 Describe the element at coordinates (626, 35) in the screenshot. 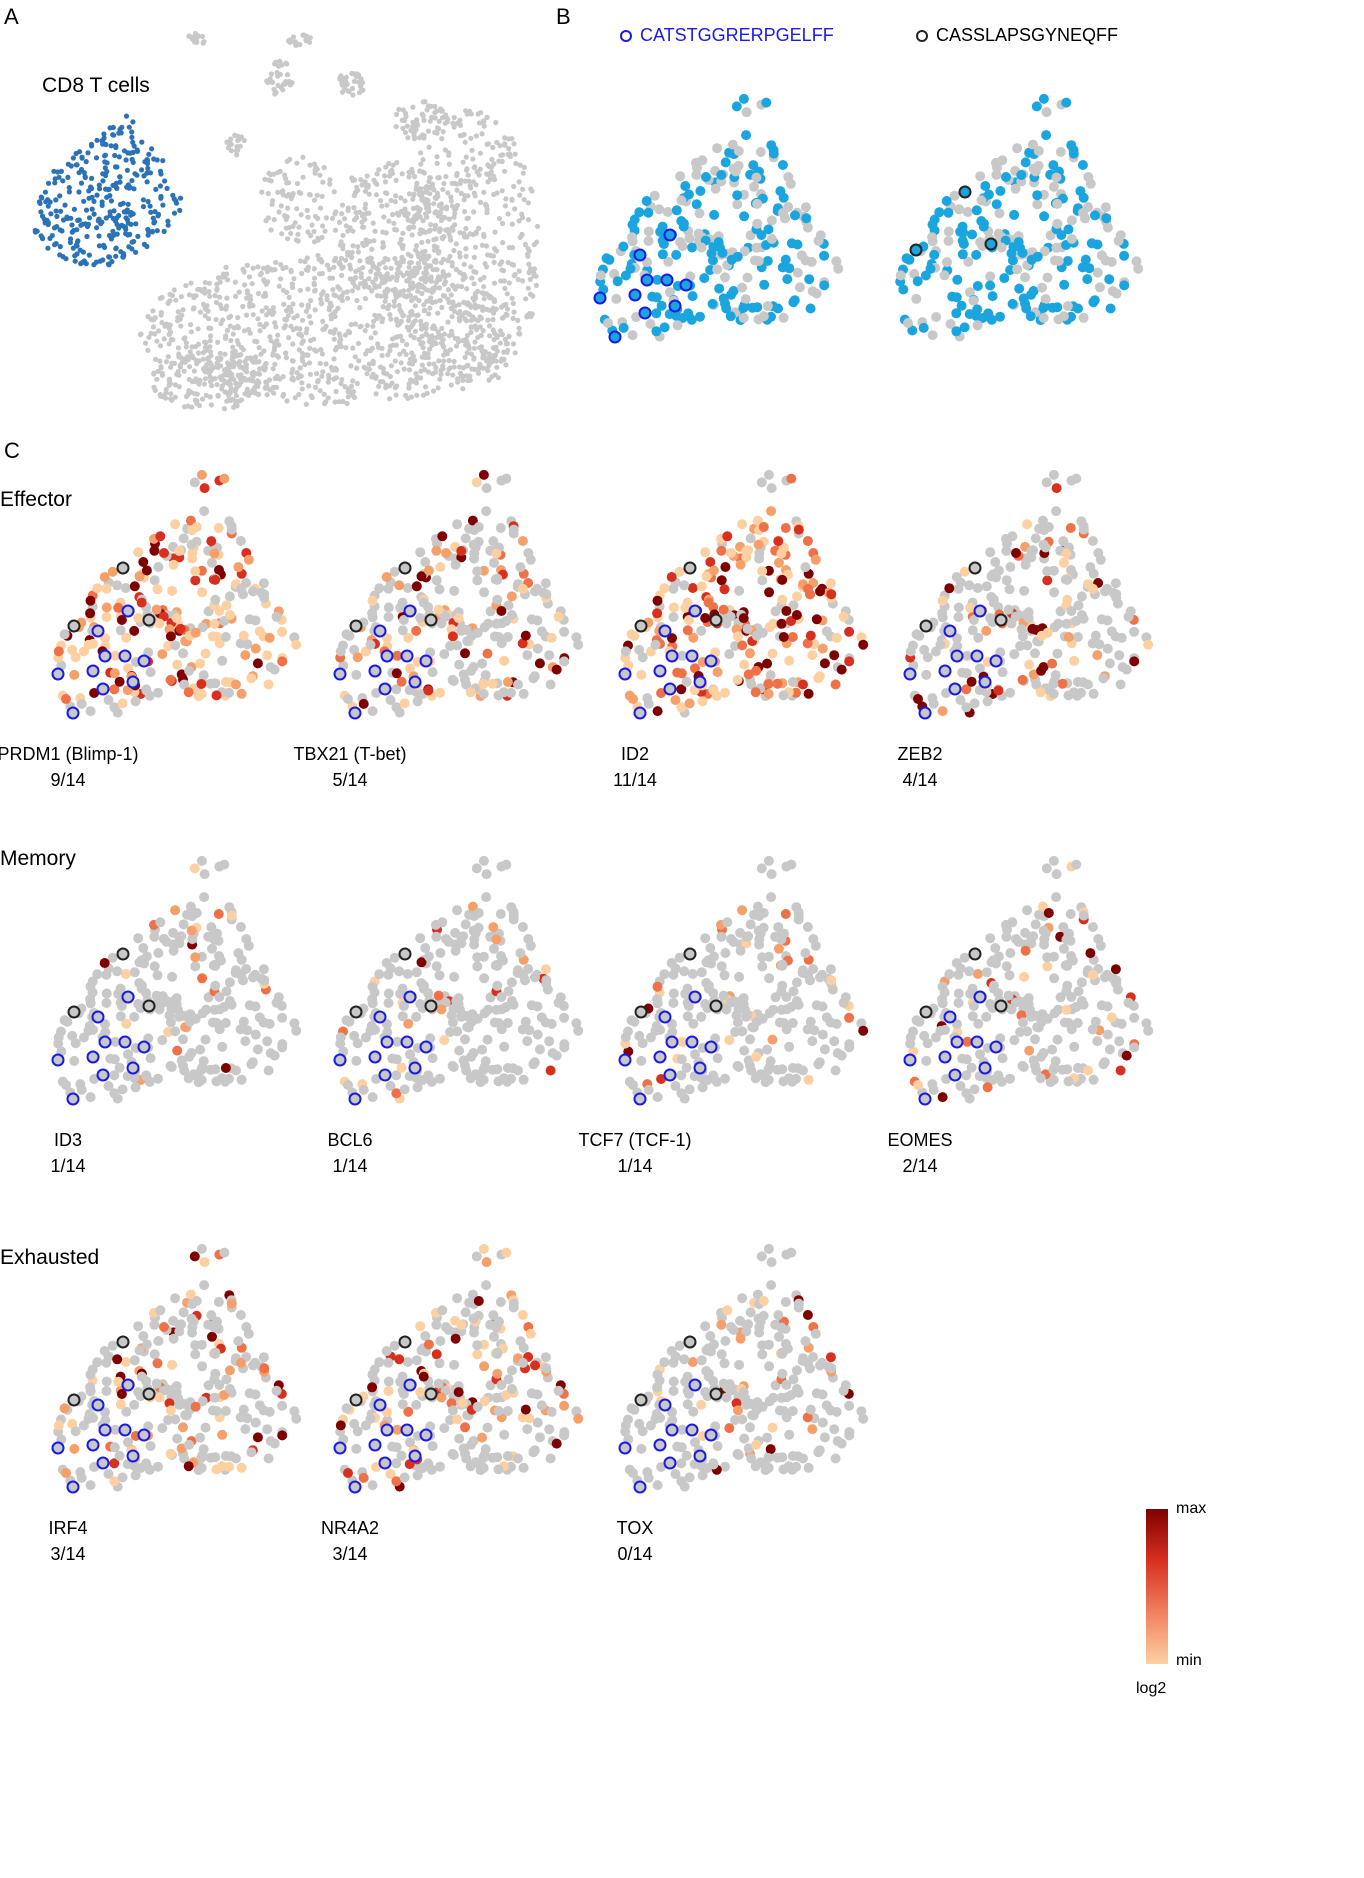

I see `clone-a-marker-icon` at that location.